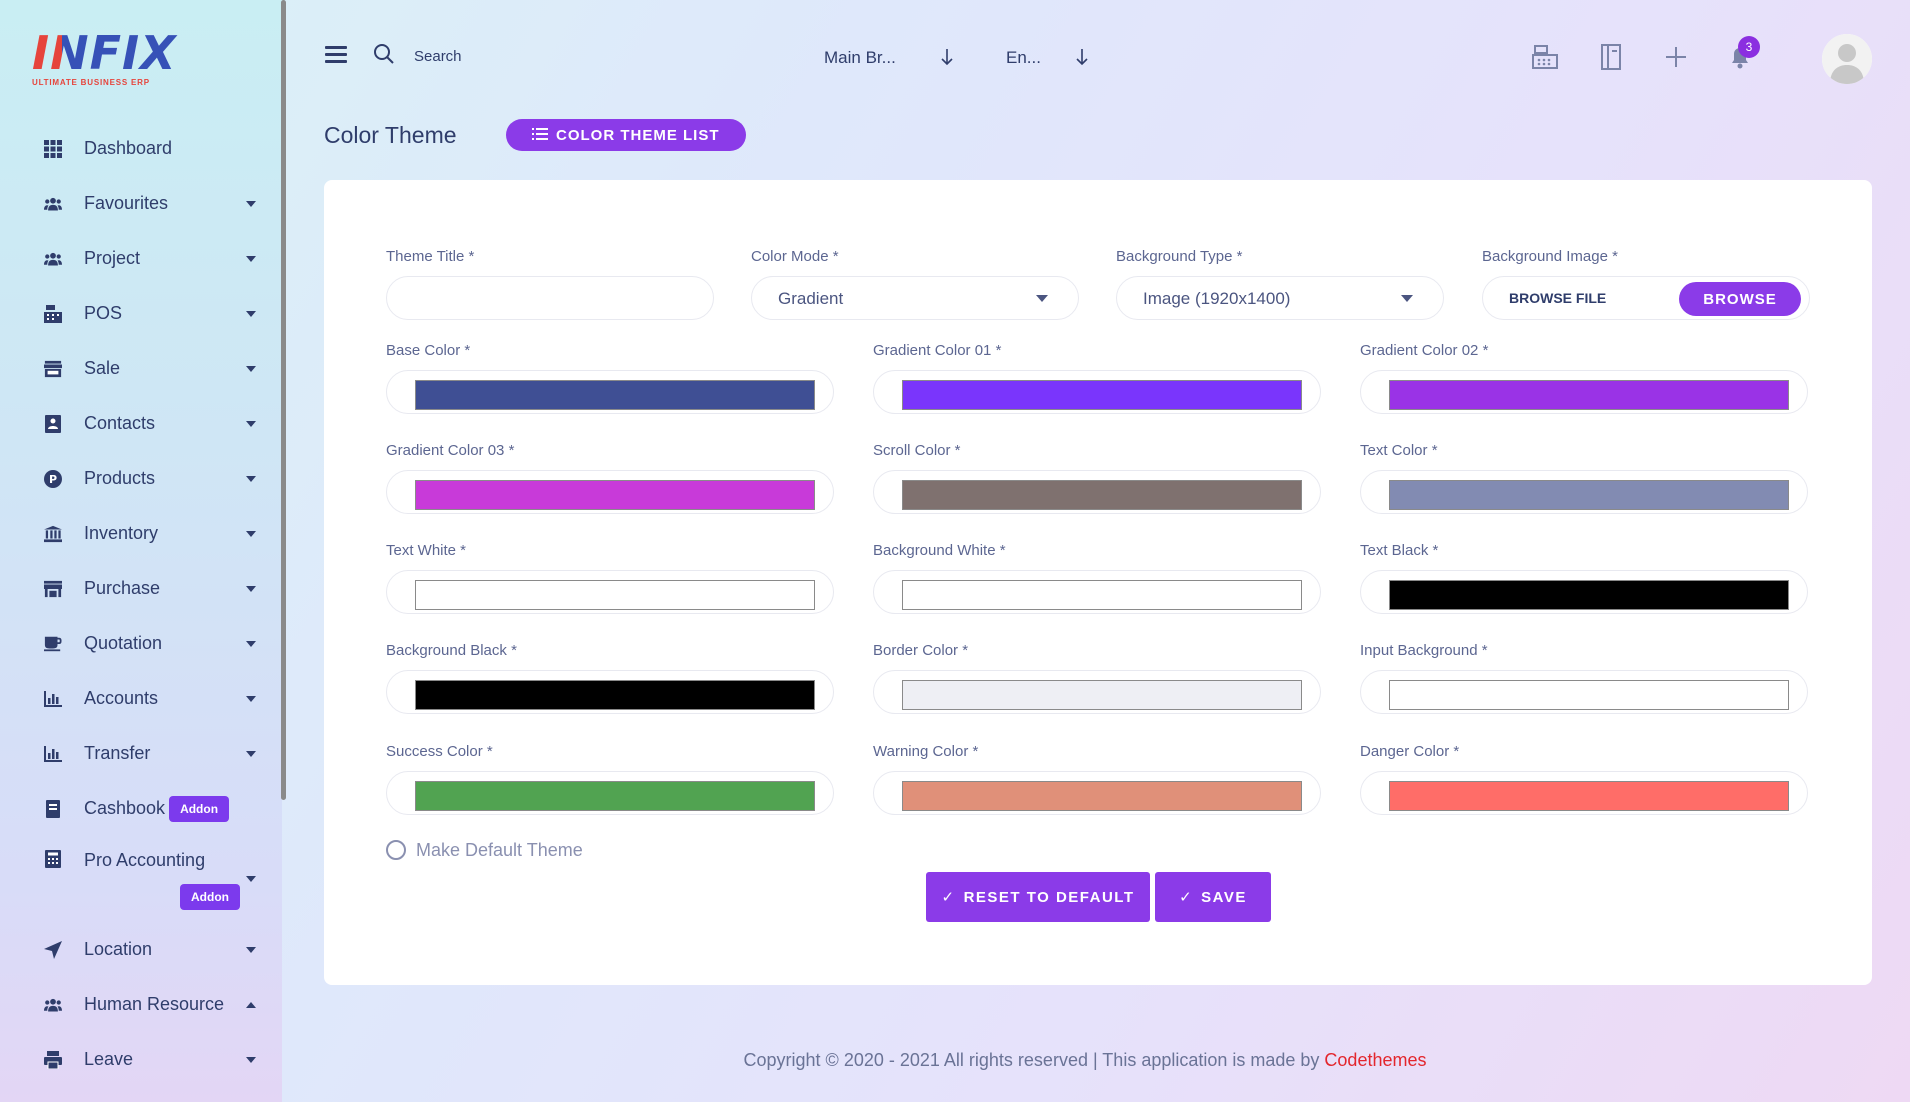 Image resolution: width=1910 pixels, height=1102 pixels. I want to click on sidebar-item-favourites: Favourites, so click(135, 203).